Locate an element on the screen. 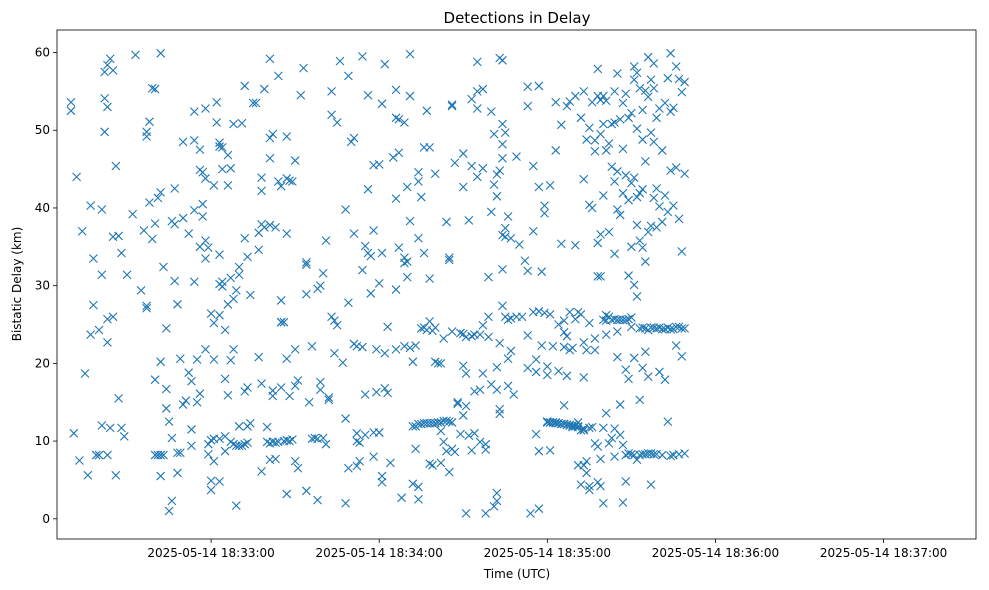  x-tick-label: 2025-05-14 18:36:00 is located at coordinates (715, 553).